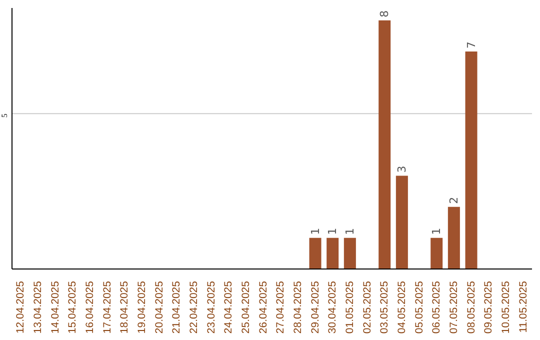 The height and width of the screenshot is (340, 540). What do you see at coordinates (246, 307) in the screenshot?
I see `x-tick-label: 25.04.2025` at bounding box center [246, 307].